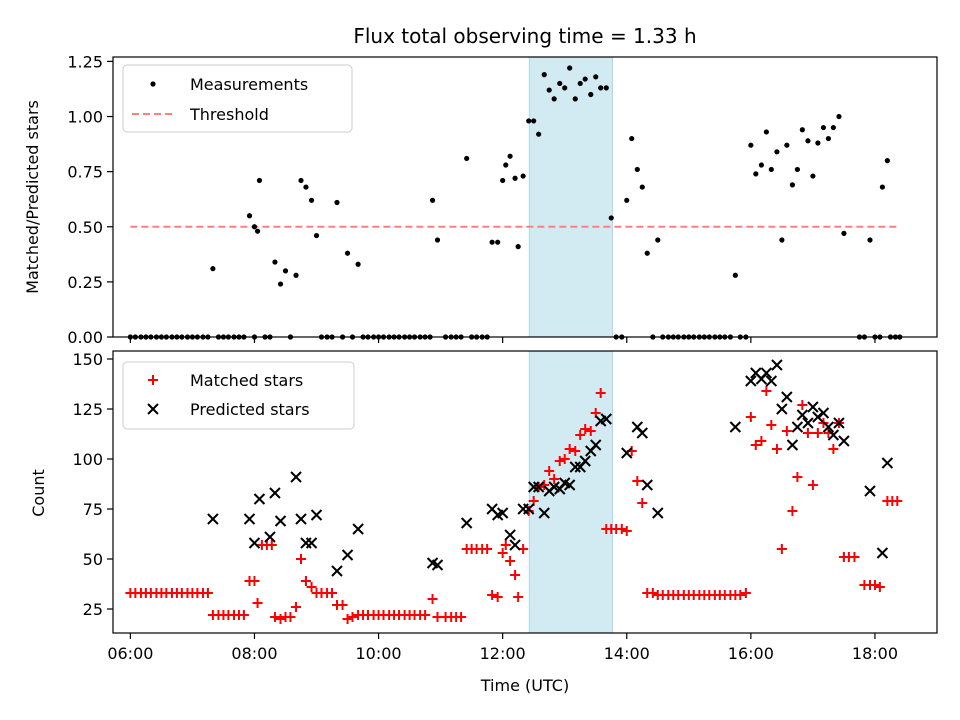 This screenshot has width=960, height=720. Describe the element at coordinates (90, 199) in the screenshot. I see `top-y-ticks: 0.00 0.25 0.50 0.75 1.00 1.25` at that location.